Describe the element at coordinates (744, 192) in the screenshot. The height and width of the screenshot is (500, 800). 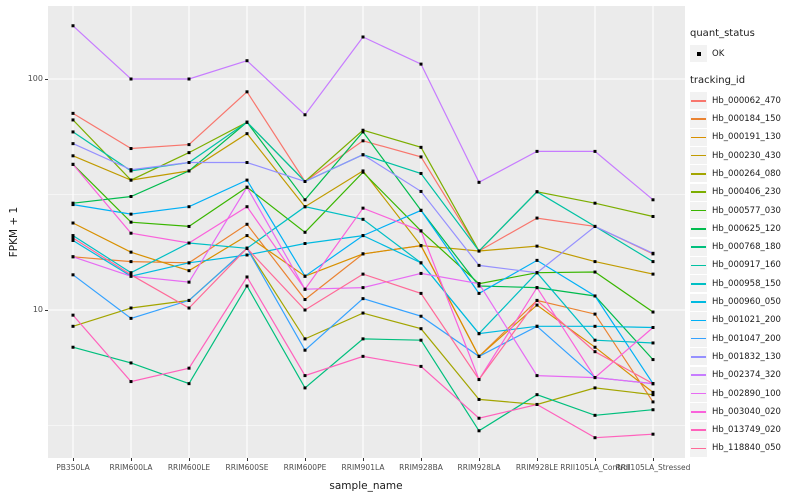
I see `legend-item: Hb_000406_230` at that location.